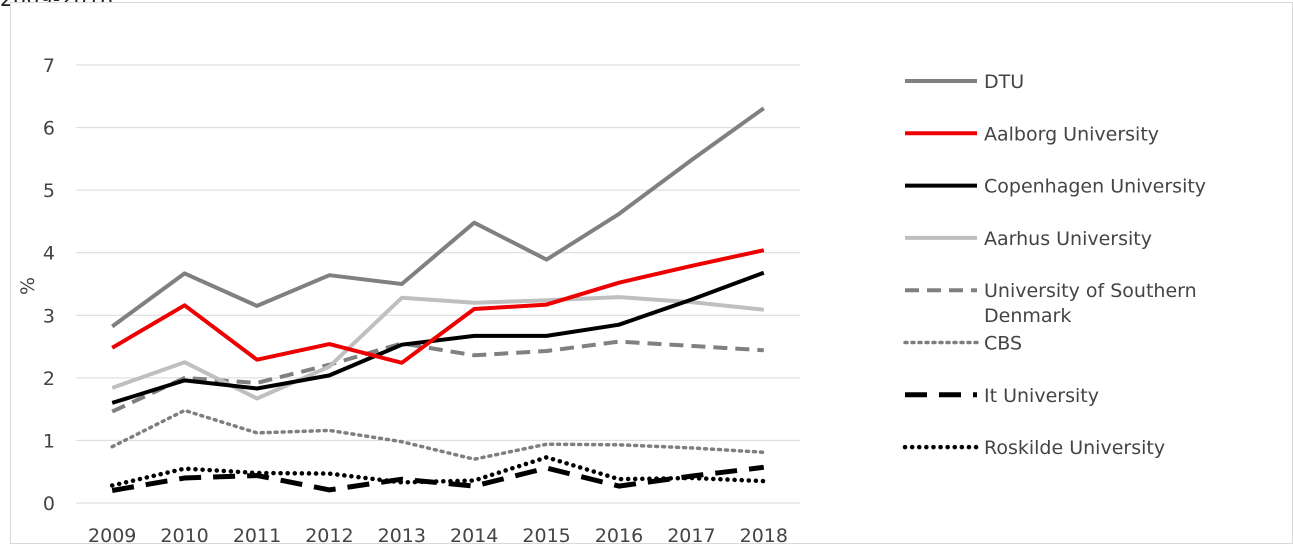 The height and width of the screenshot is (544, 1293). I want to click on y-tick-label: 7, so click(49, 66).